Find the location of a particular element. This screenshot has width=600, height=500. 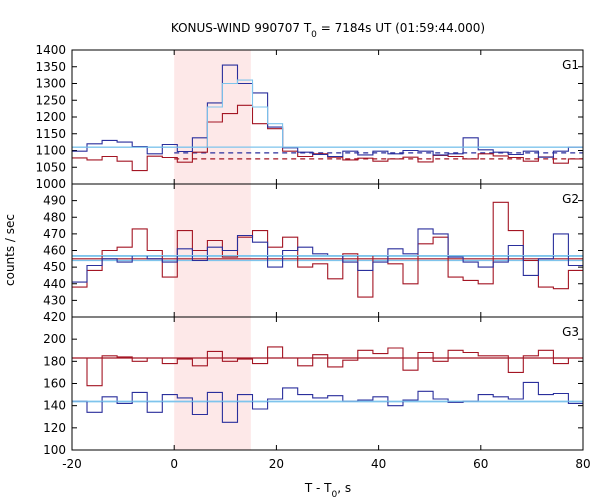

panel-g3-ytick-label: 200 is located at coordinates (54, 339).